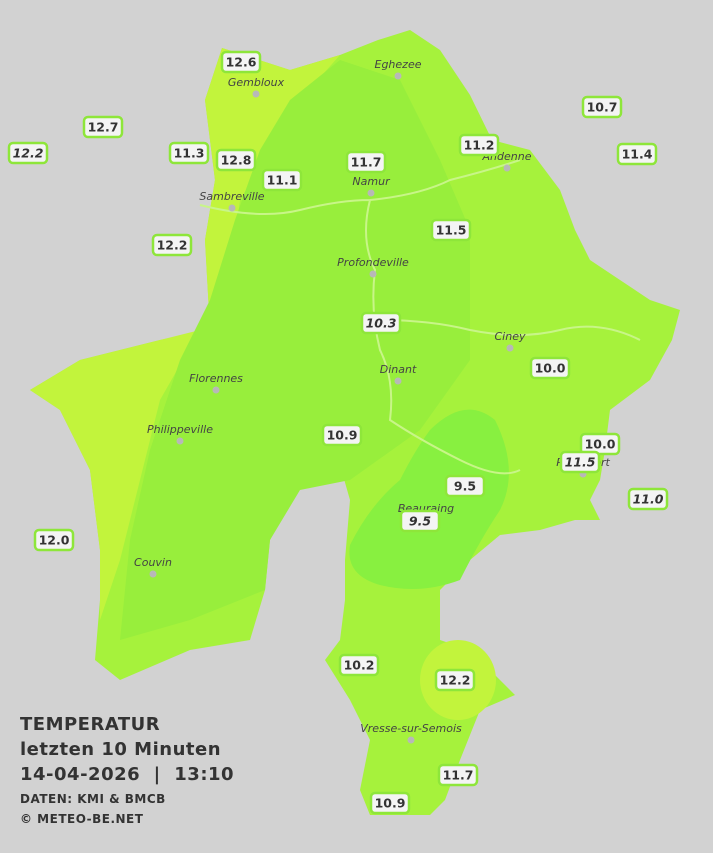 The image size is (713, 853). I want to click on source: DATEN: KMI & BMCB, so click(93, 799).